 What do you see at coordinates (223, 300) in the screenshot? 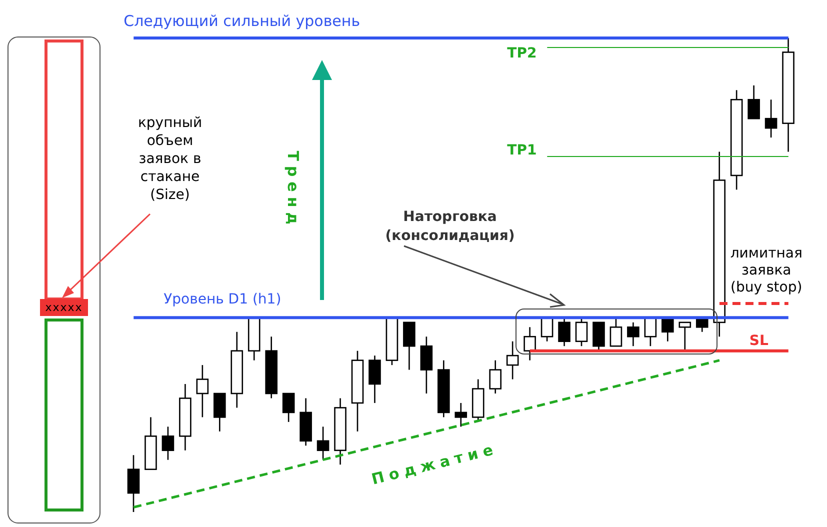
I see `ref-line-label: Уровень D1 (h1)` at bounding box center [223, 300].